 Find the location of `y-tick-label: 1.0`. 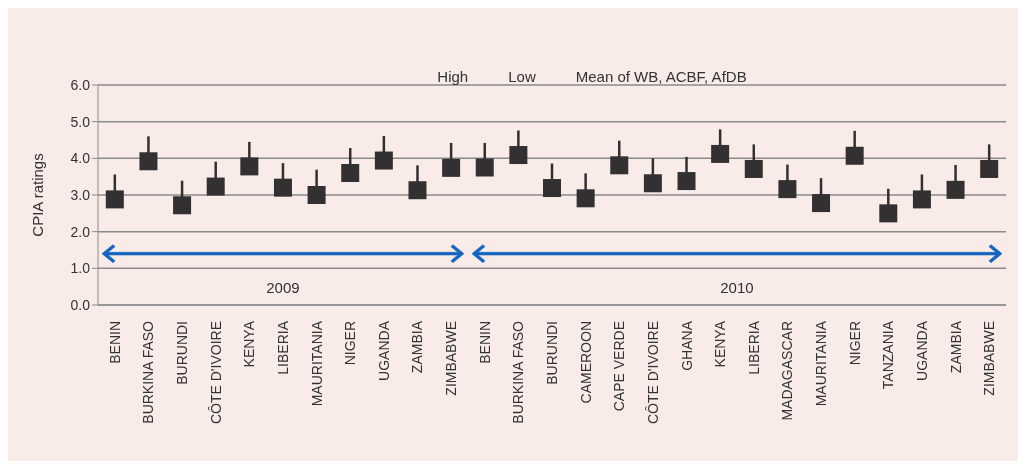

y-tick-label: 1.0 is located at coordinates (80, 268).